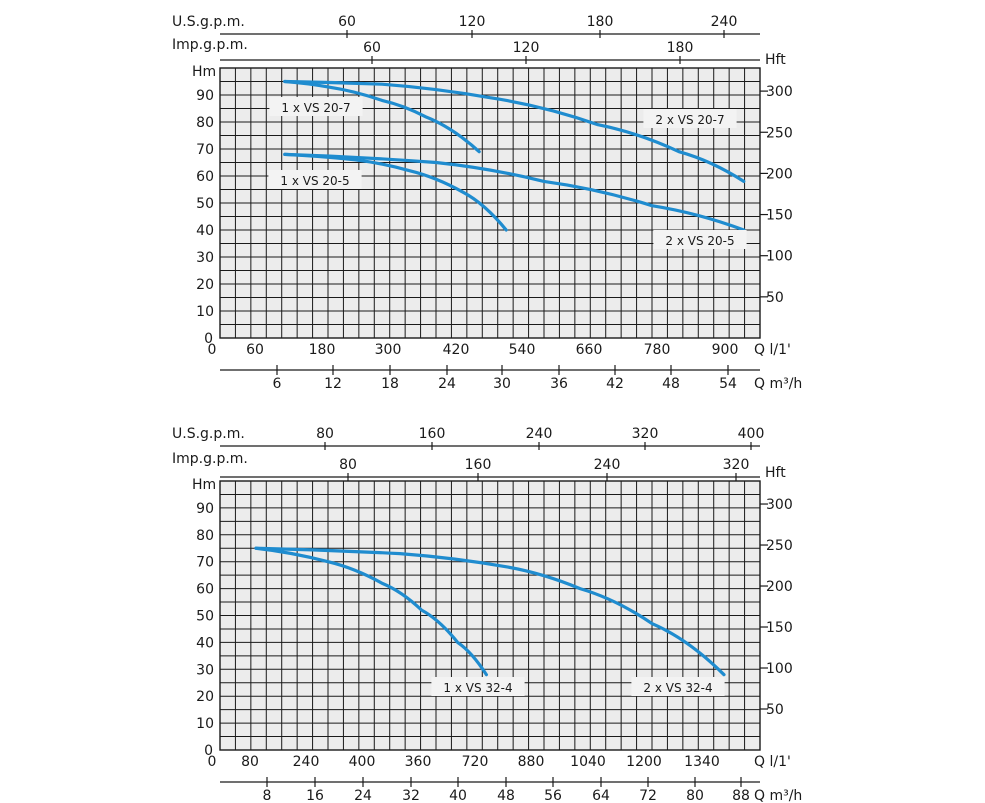 This screenshot has width=985, height=803. What do you see at coordinates (588, 762) in the screenshot?
I see `flow-lpm-tick-label: 1040` at bounding box center [588, 762].